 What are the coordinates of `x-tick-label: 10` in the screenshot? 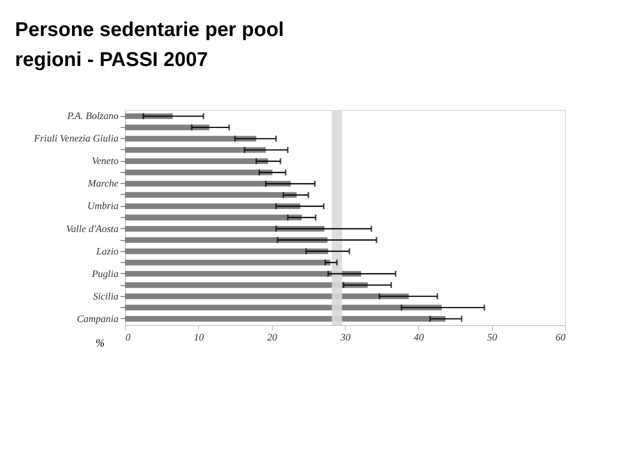 It's located at (199, 338).